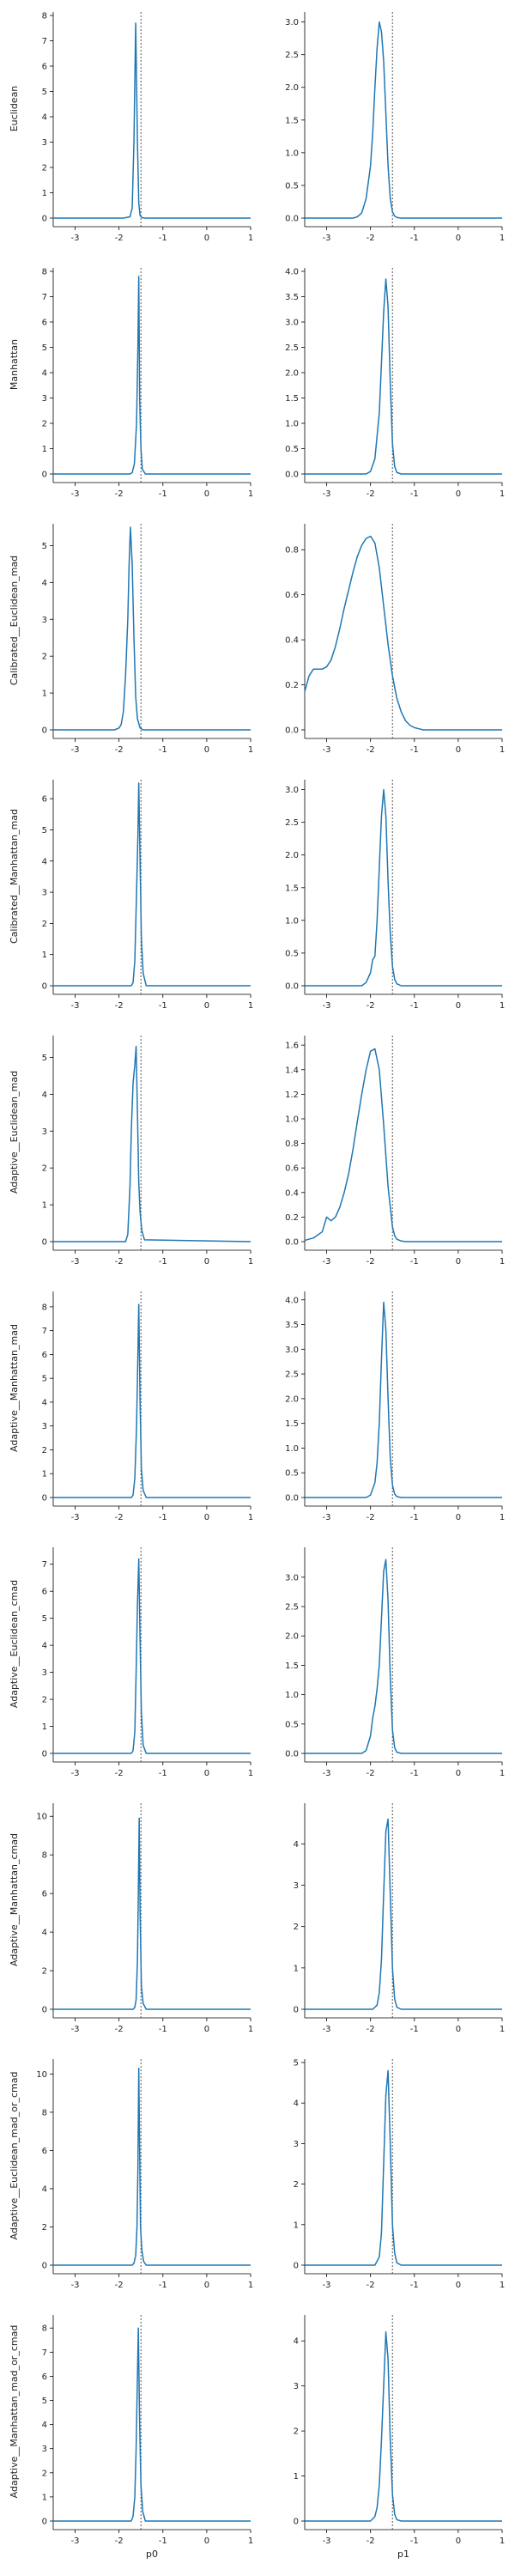  What do you see at coordinates (14, 2412) in the screenshot?
I see `y-axis-label: Adaptive__Manhattan_mad_or_cmad` at bounding box center [14, 2412].